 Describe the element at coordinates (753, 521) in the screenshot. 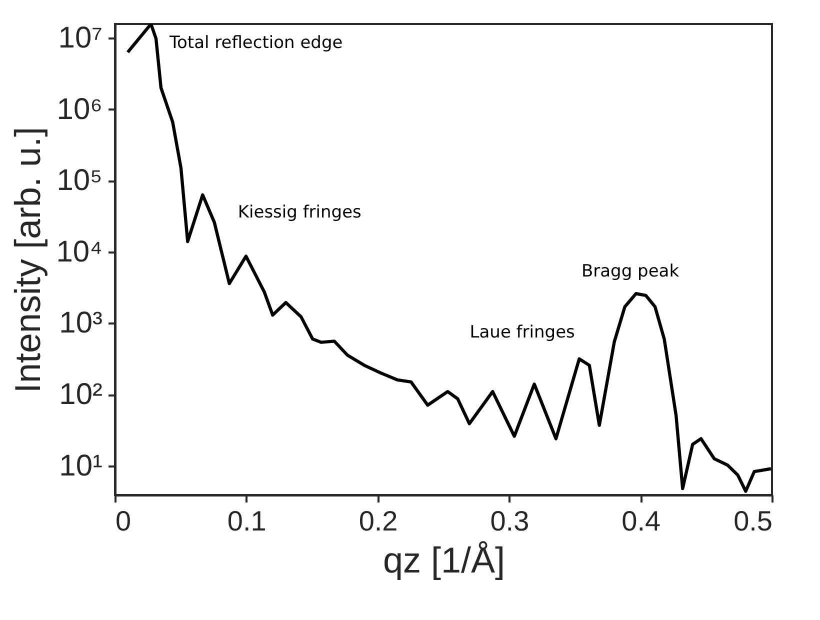

I see `x-tick-label: 0.5` at that location.